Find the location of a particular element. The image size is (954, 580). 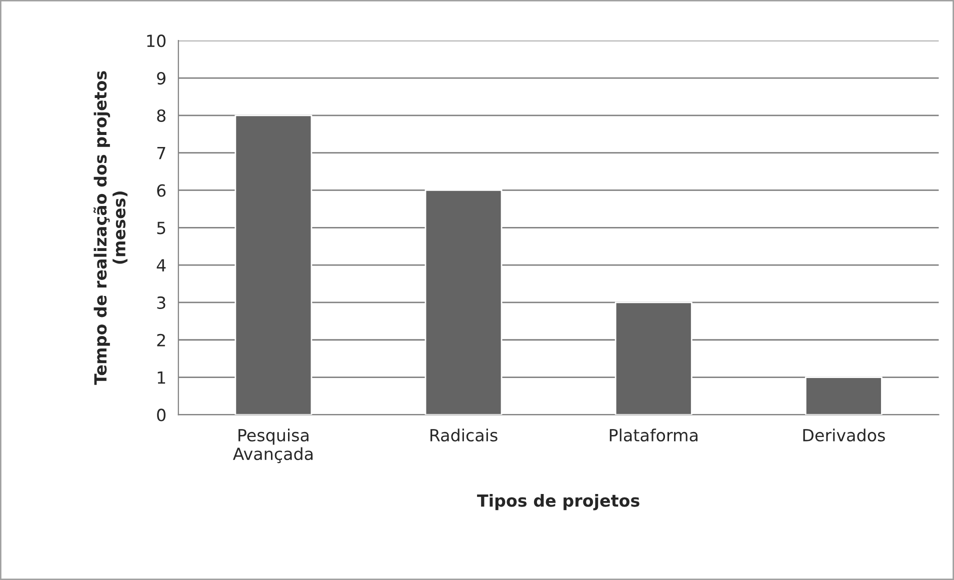

y-tick-label: 6 is located at coordinates (161, 190).